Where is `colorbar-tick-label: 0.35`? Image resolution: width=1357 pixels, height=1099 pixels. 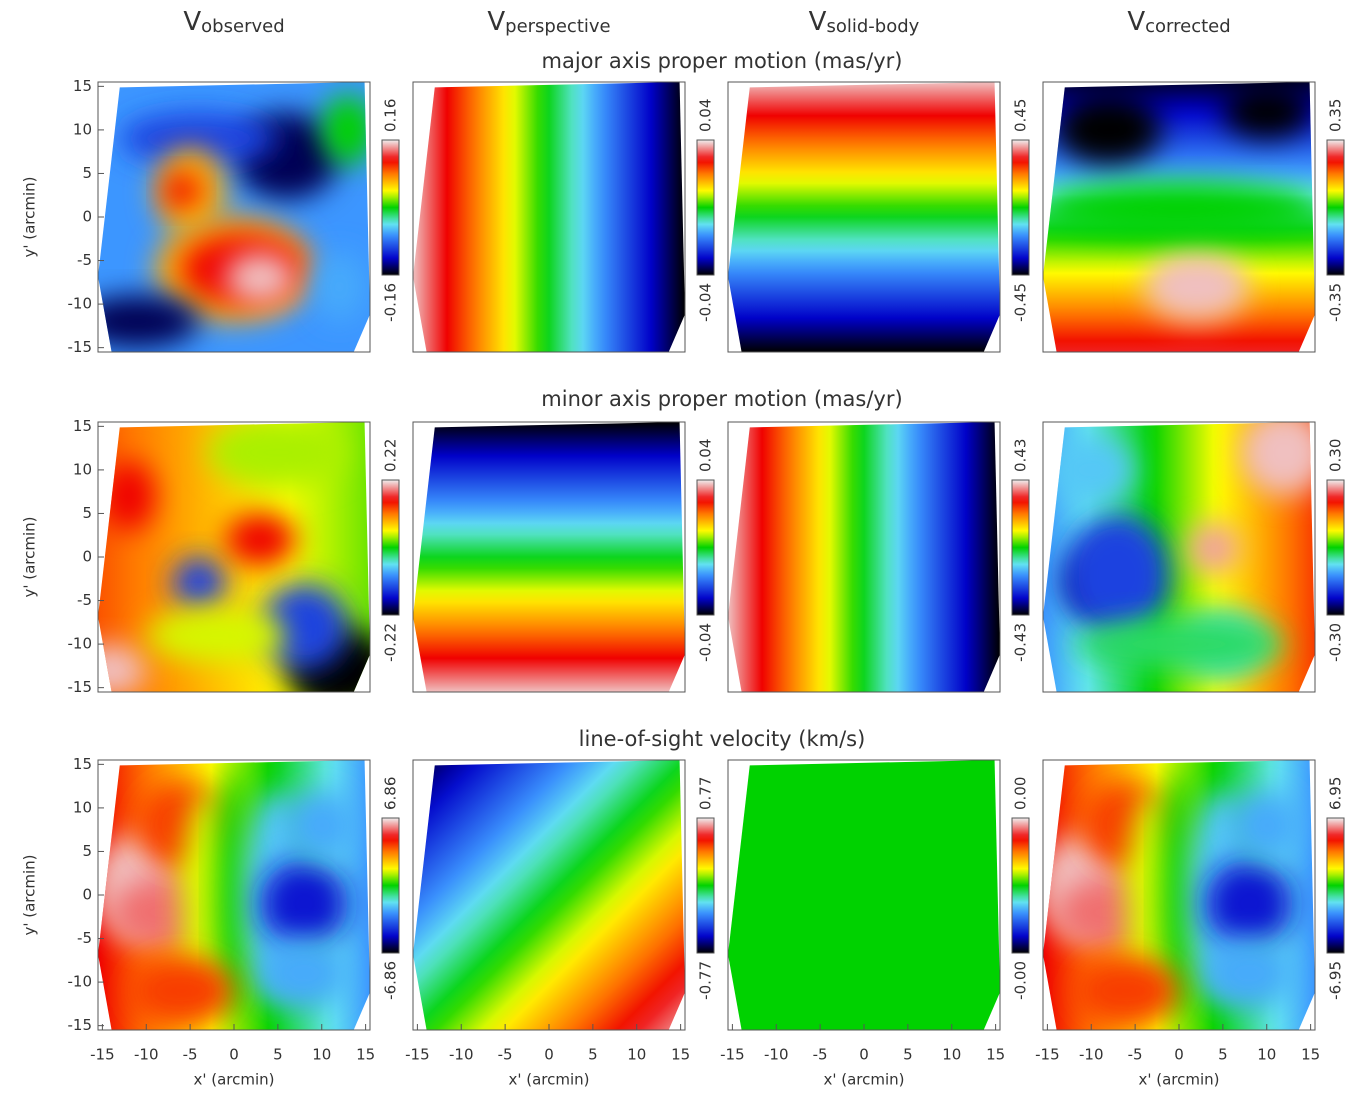
colorbar-tick-label: 0.35 is located at coordinates (1336, 115).